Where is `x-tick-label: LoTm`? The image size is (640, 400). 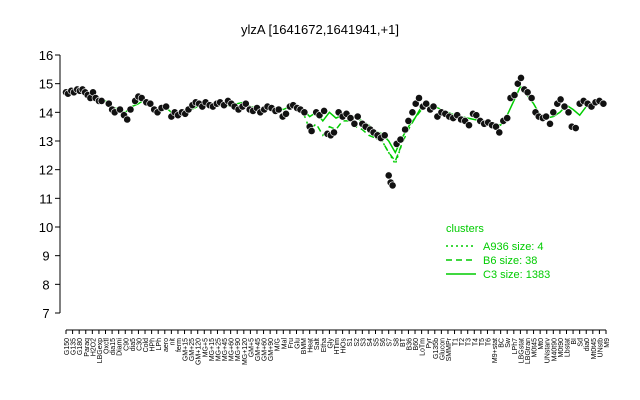 x-tick-label: LoTm is located at coordinates (423, 347).